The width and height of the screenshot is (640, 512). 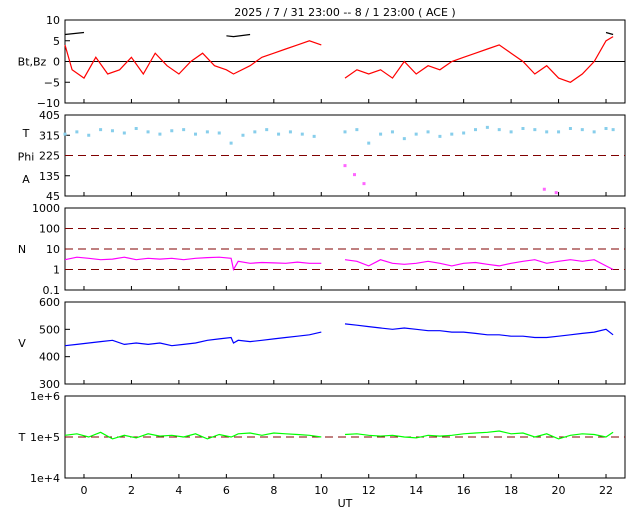 What do you see at coordinates (49, 329) in the screenshot?
I see `y-tick-label: 500` at bounding box center [49, 329].